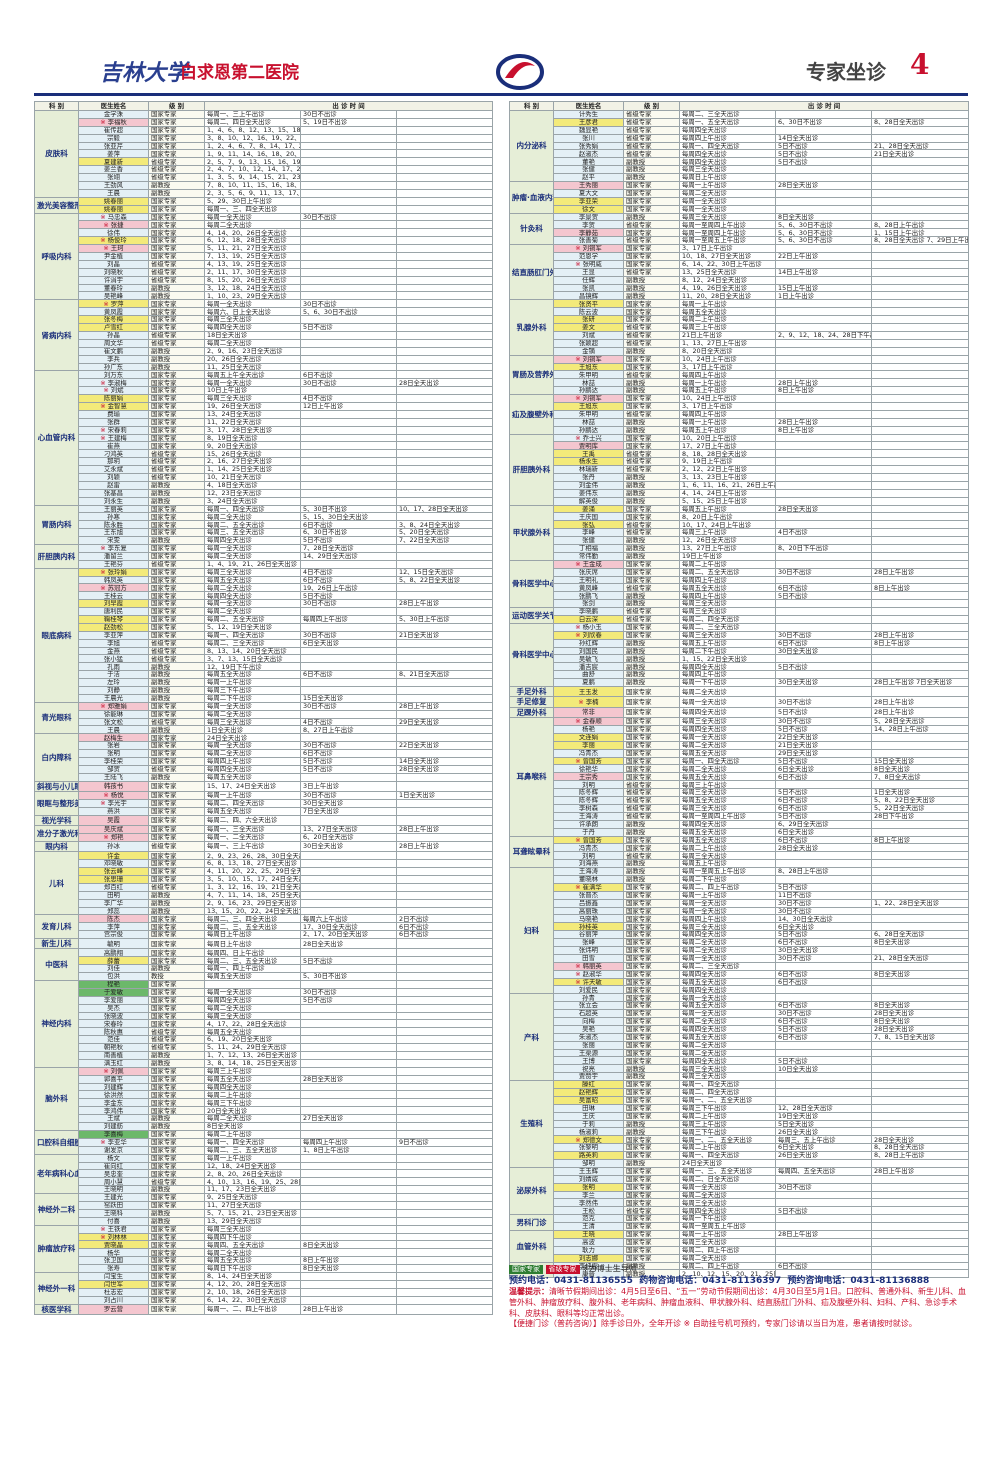  I want to click on doctor-name: 刘万东, so click(113, 375).